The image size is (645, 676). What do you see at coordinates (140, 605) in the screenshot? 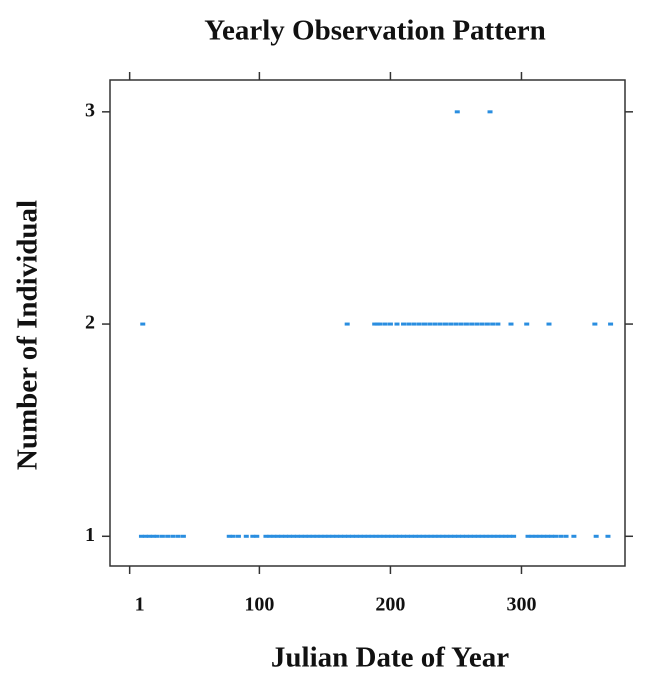
I see `x-tick-label: 1` at bounding box center [140, 605].